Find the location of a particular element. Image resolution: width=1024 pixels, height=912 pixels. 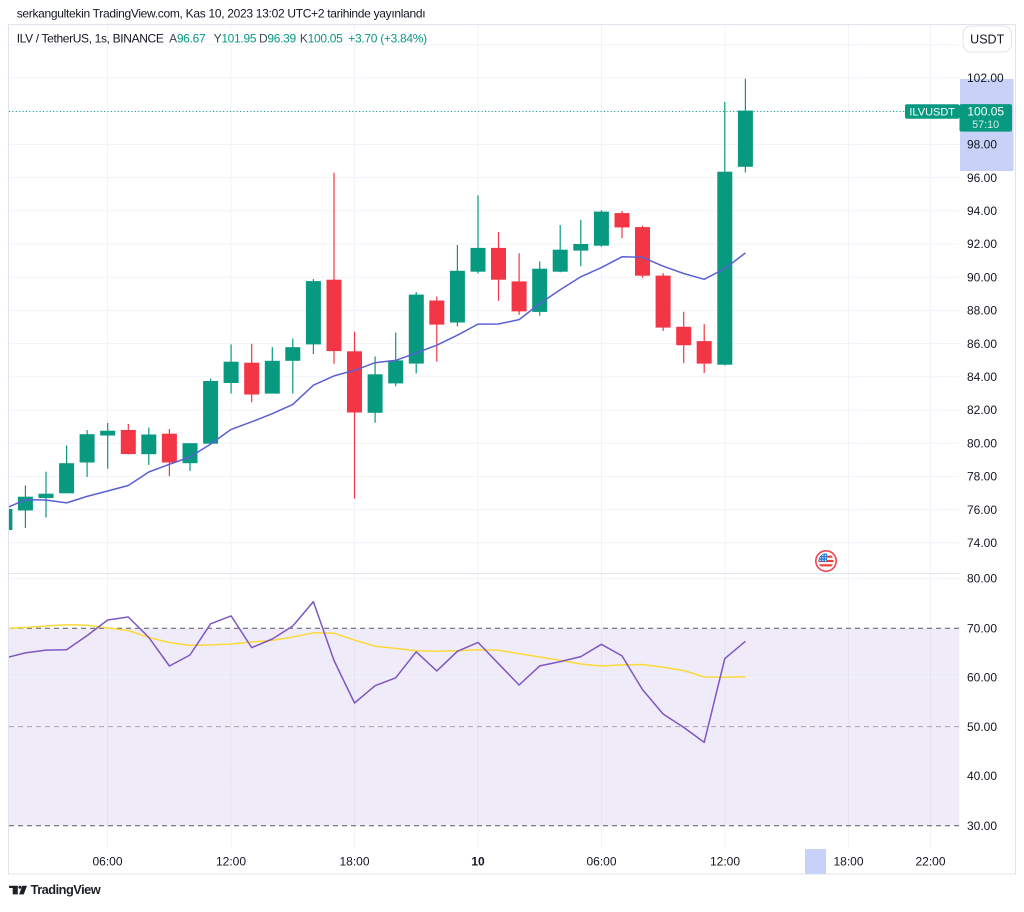

svg-text: ILVUSDT is located at coordinates (932, 113).